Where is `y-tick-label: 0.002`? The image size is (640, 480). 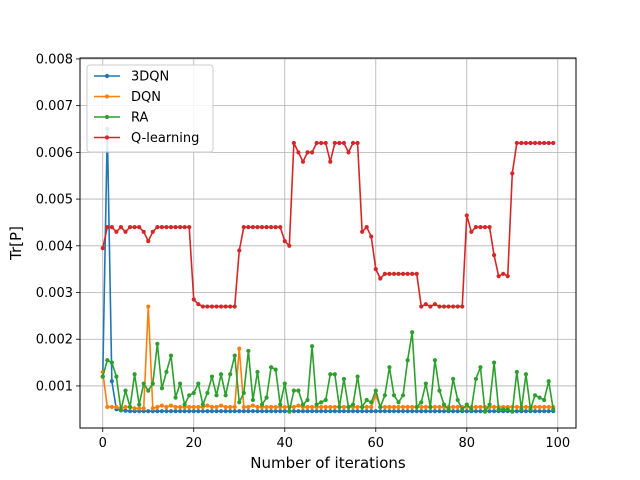 y-tick-label: 0.002 is located at coordinates (54, 340).